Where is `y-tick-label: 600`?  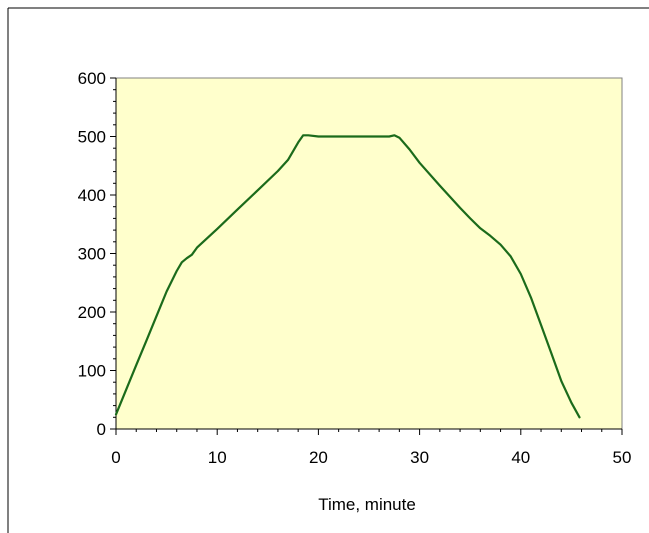 y-tick-label: 600 is located at coordinates (92, 78).